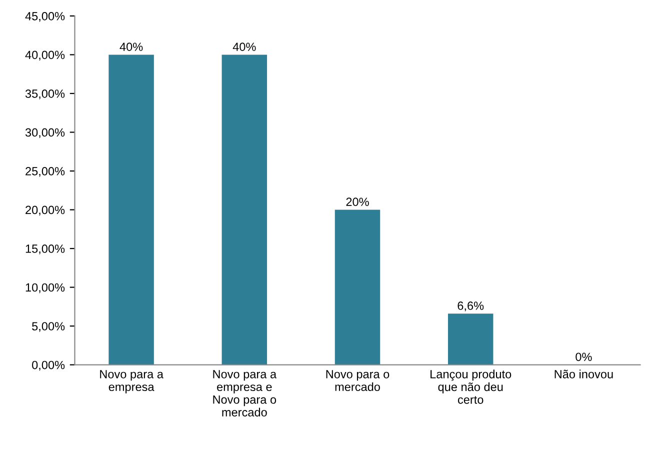  What do you see at coordinates (48, 327) in the screenshot?
I see `y-tick-label: 5,00%` at bounding box center [48, 327].